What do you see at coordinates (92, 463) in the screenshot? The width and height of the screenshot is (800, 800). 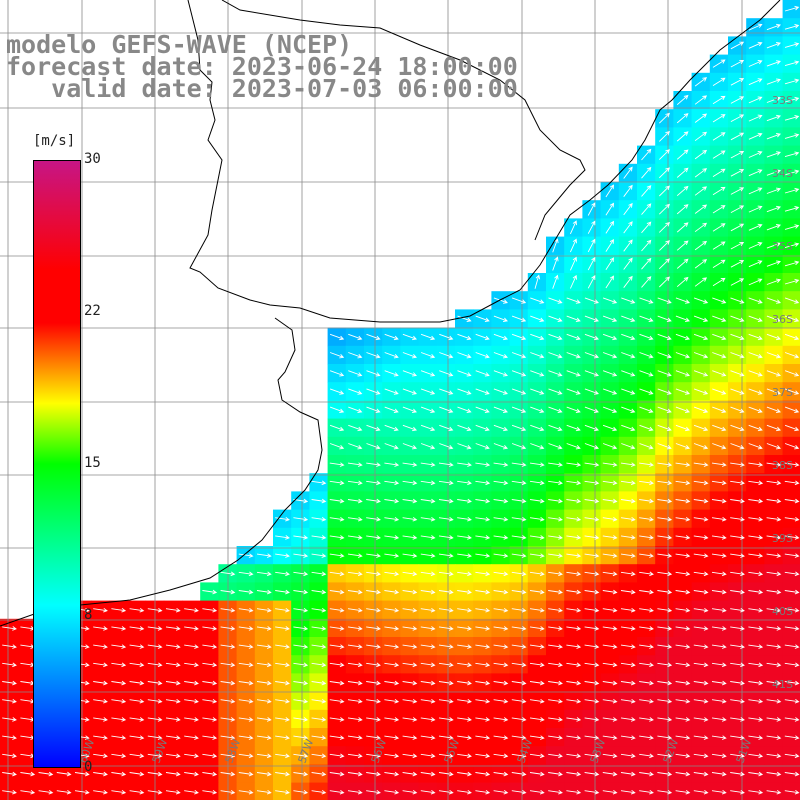 I see `colorbar-tick-15: 15` at bounding box center [92, 463].